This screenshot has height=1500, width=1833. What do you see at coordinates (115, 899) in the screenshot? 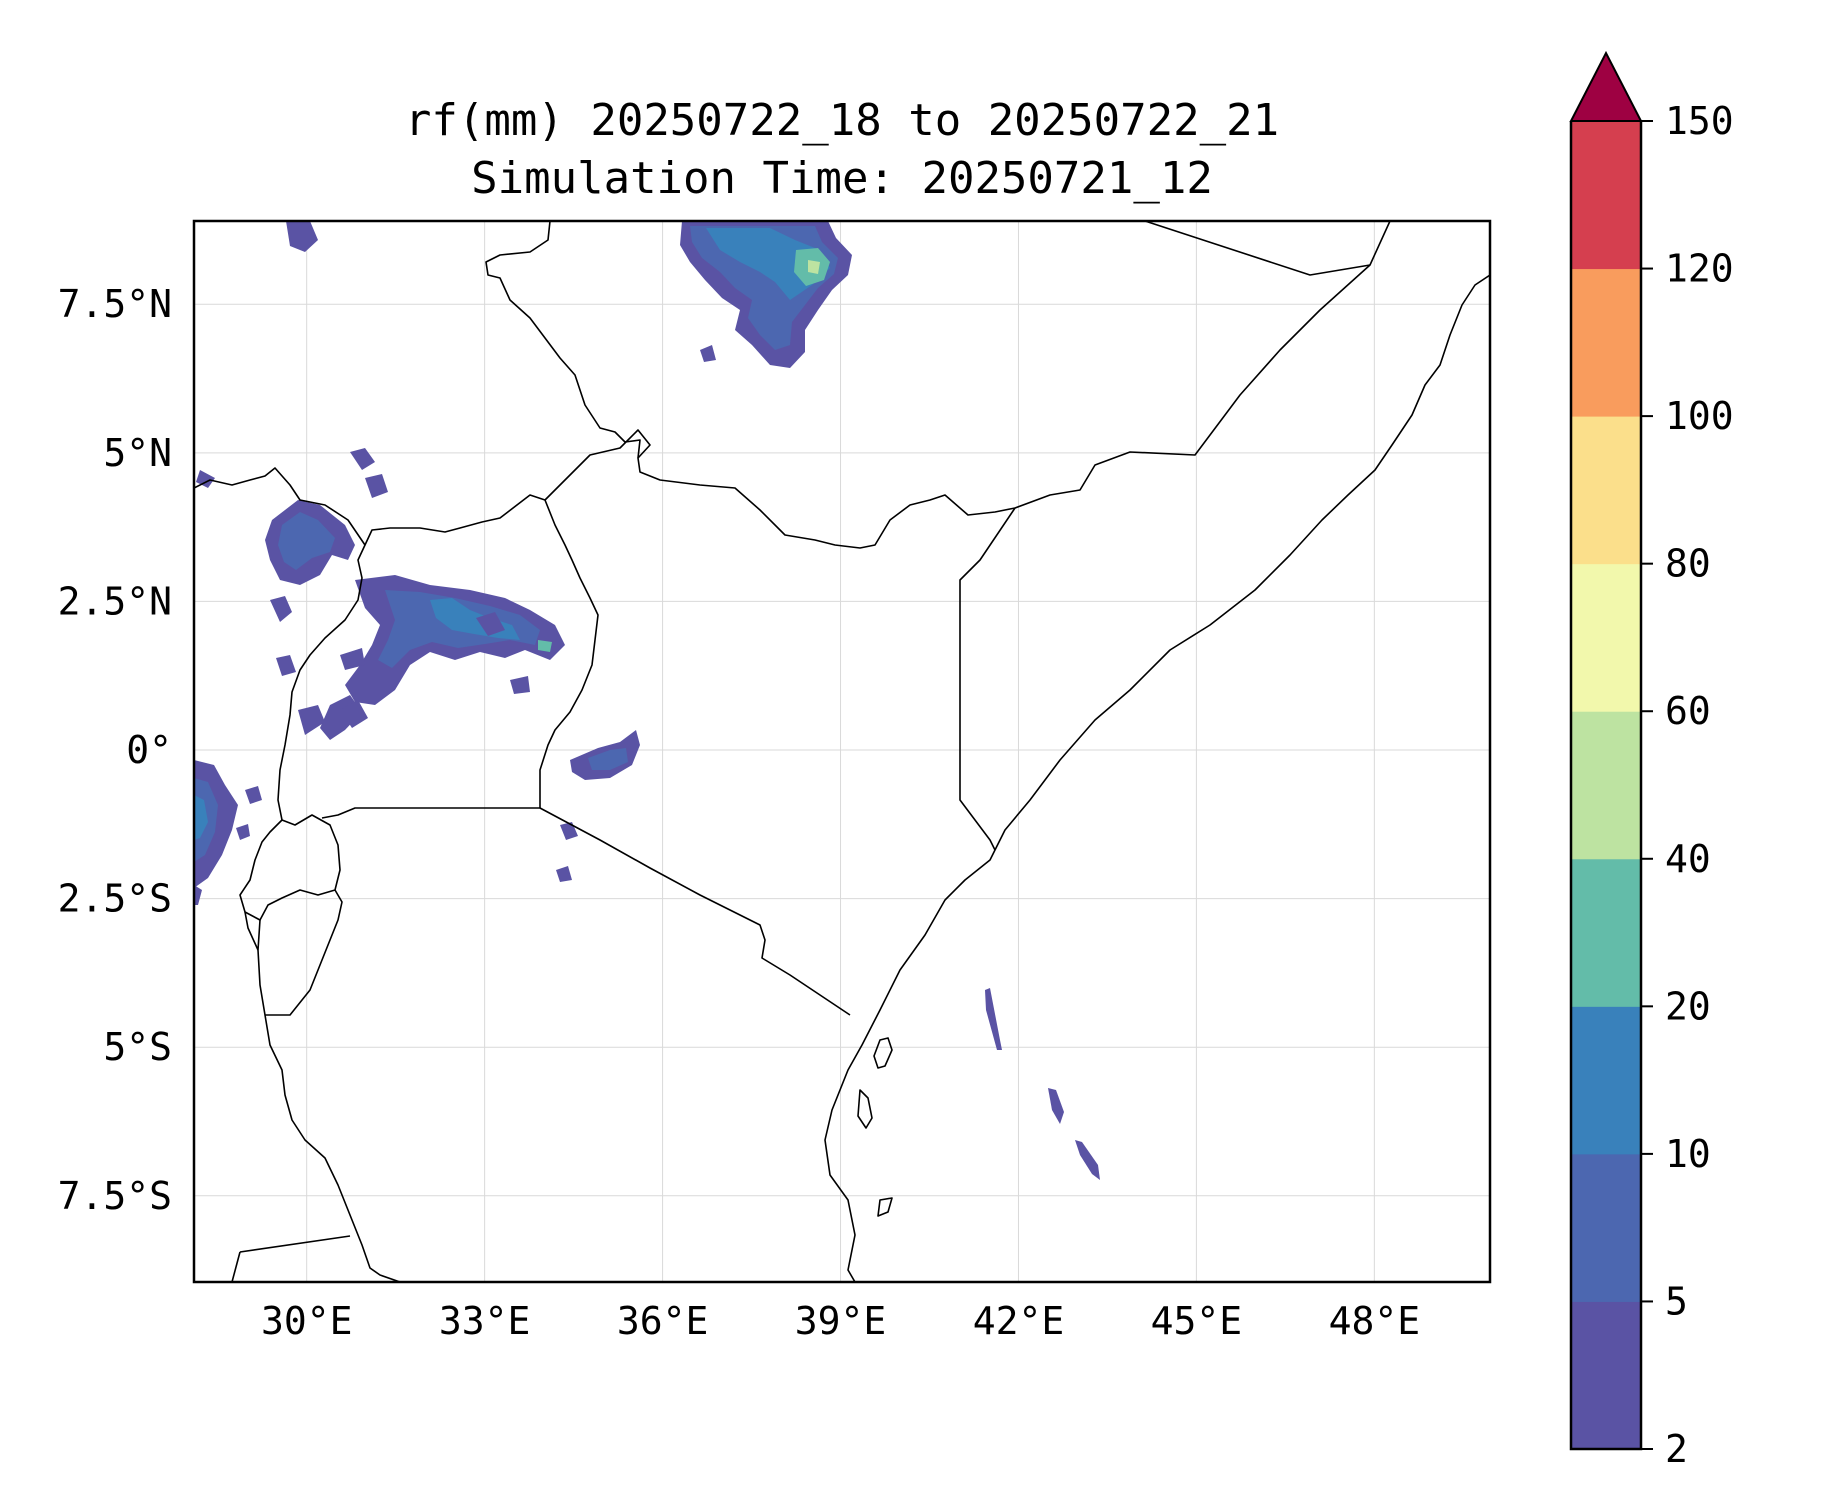
I see `lat-tick-label: 2.5°S` at bounding box center [115, 899].